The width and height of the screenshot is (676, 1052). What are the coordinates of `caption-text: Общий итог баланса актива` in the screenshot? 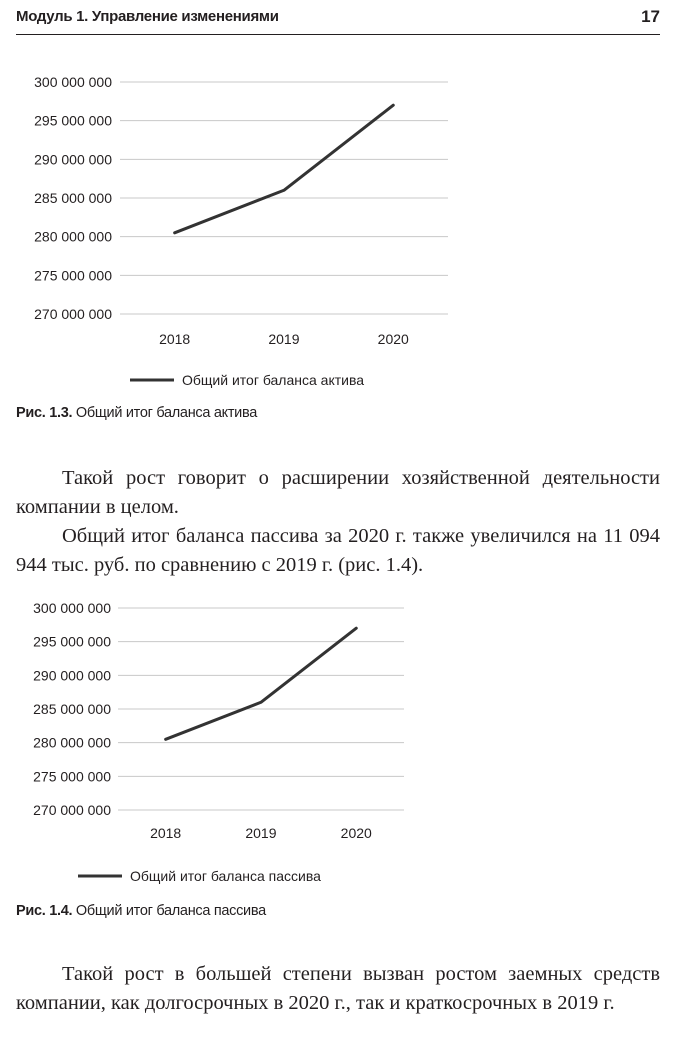 It's located at (164, 413).